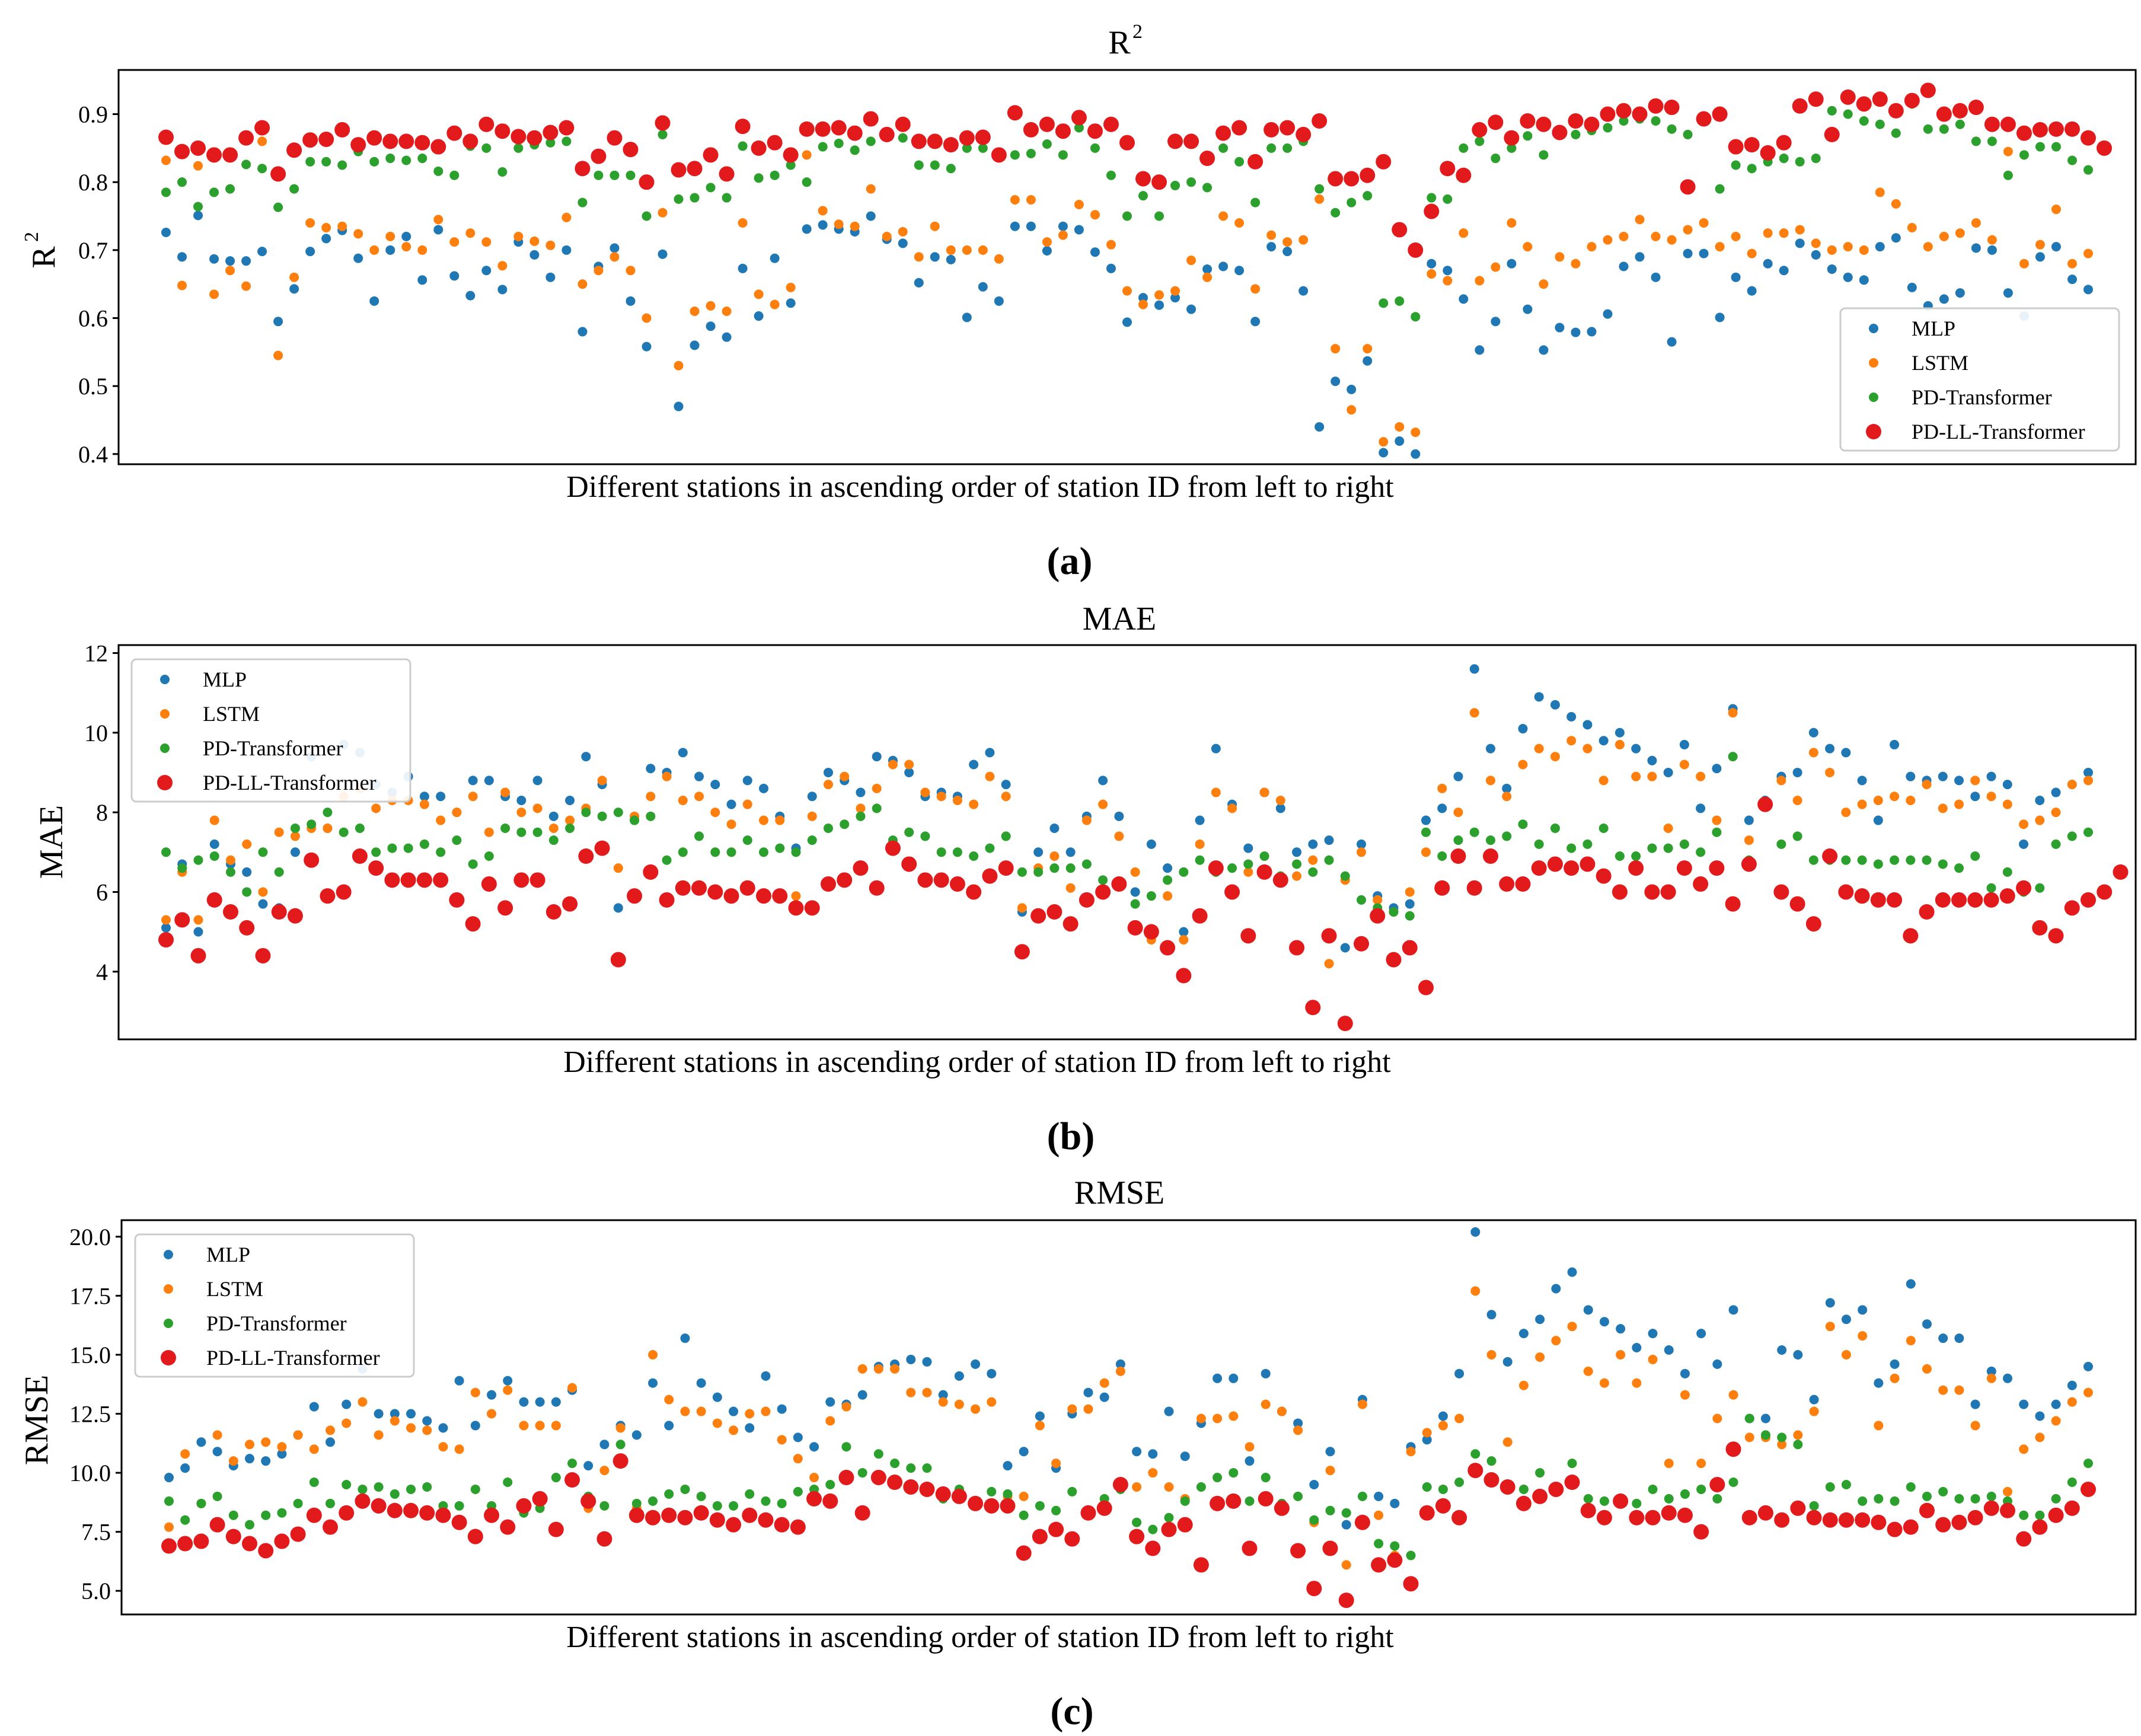 This screenshot has width=2141, height=1736. I want to click on panel-c-label: (c), so click(1071, 1711).